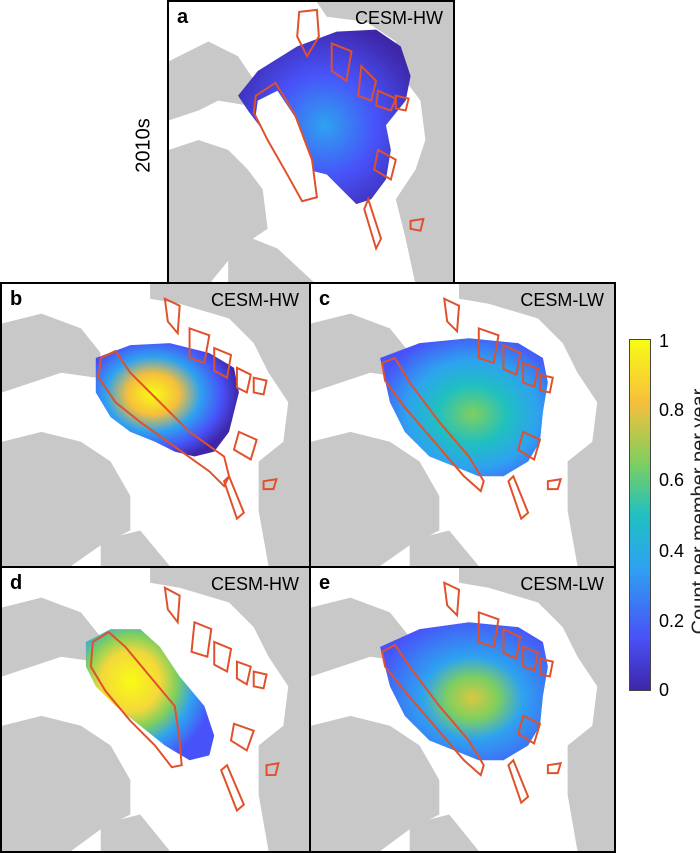 The height and width of the screenshot is (853, 700). I want to click on panel-b: b CESM-HW, so click(155, 425).